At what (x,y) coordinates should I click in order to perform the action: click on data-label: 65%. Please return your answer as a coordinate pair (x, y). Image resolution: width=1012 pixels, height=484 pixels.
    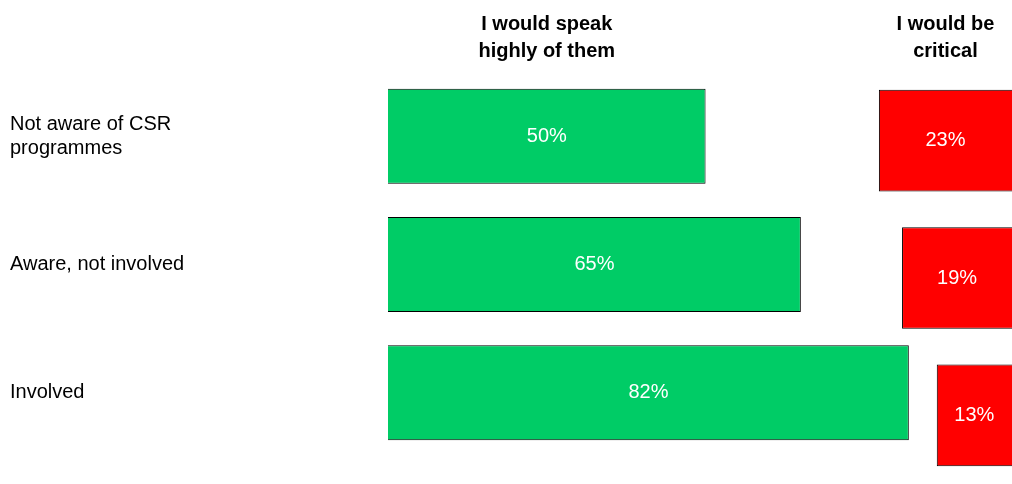
    Looking at the image, I should click on (594, 263).